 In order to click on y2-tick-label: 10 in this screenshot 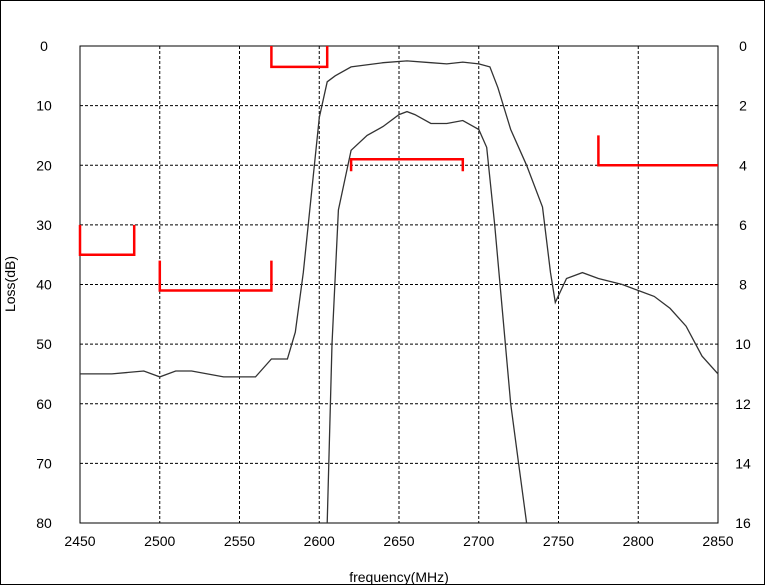, I will do `click(743, 344)`.